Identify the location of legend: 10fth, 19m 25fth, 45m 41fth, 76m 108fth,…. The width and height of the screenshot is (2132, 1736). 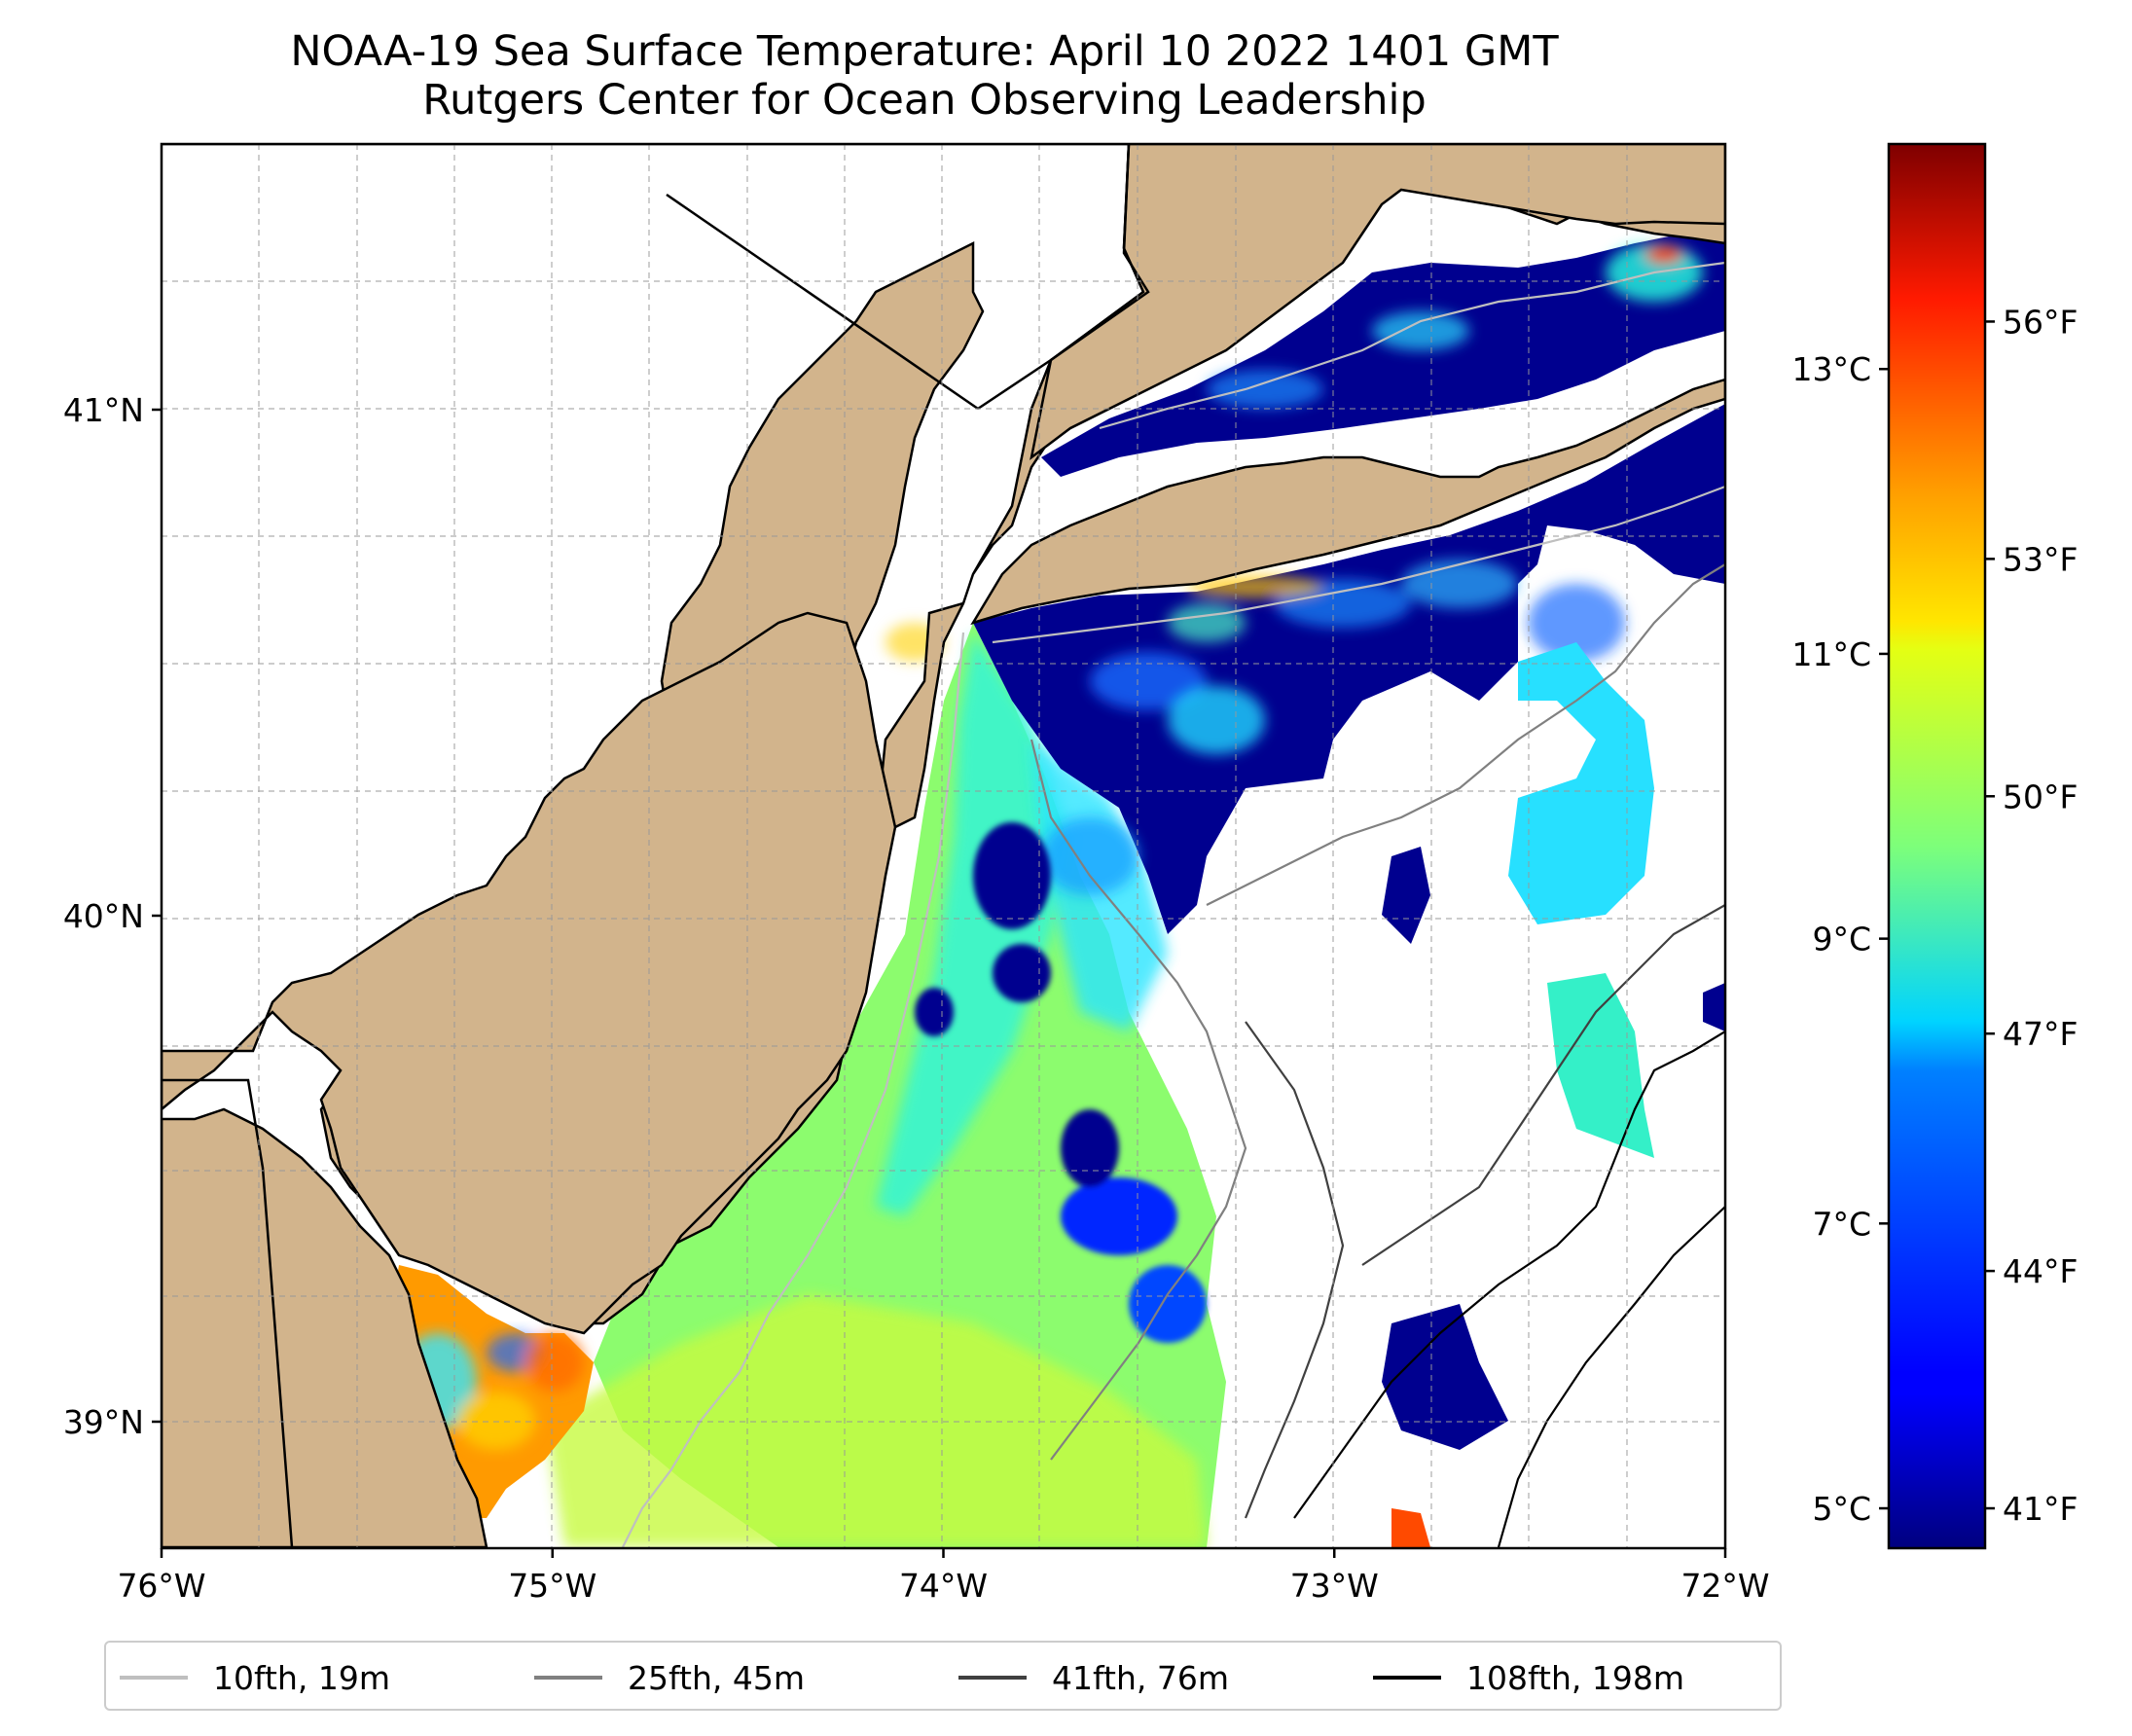
(943, 1676).